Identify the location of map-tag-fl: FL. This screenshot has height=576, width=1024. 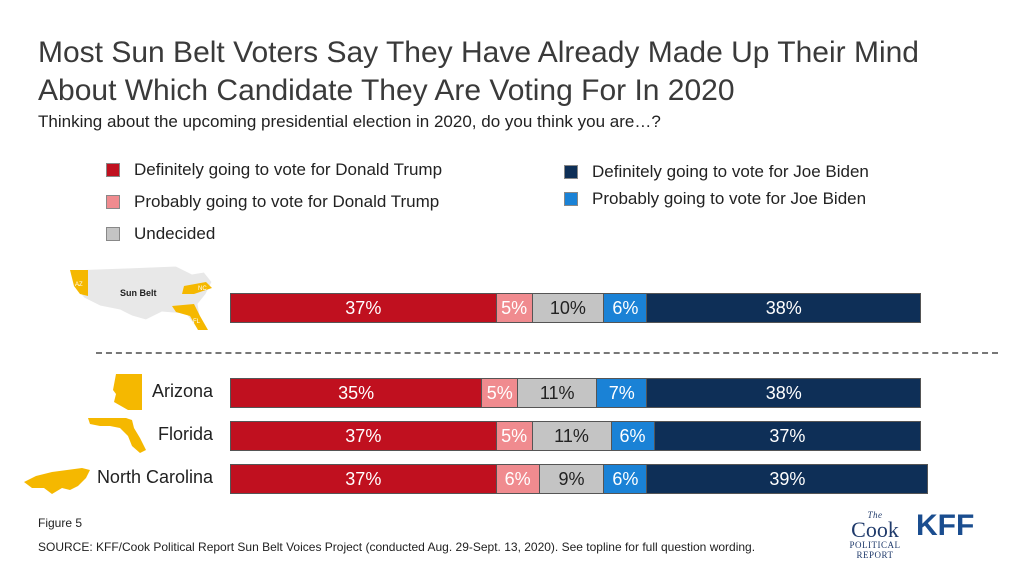
(197, 322).